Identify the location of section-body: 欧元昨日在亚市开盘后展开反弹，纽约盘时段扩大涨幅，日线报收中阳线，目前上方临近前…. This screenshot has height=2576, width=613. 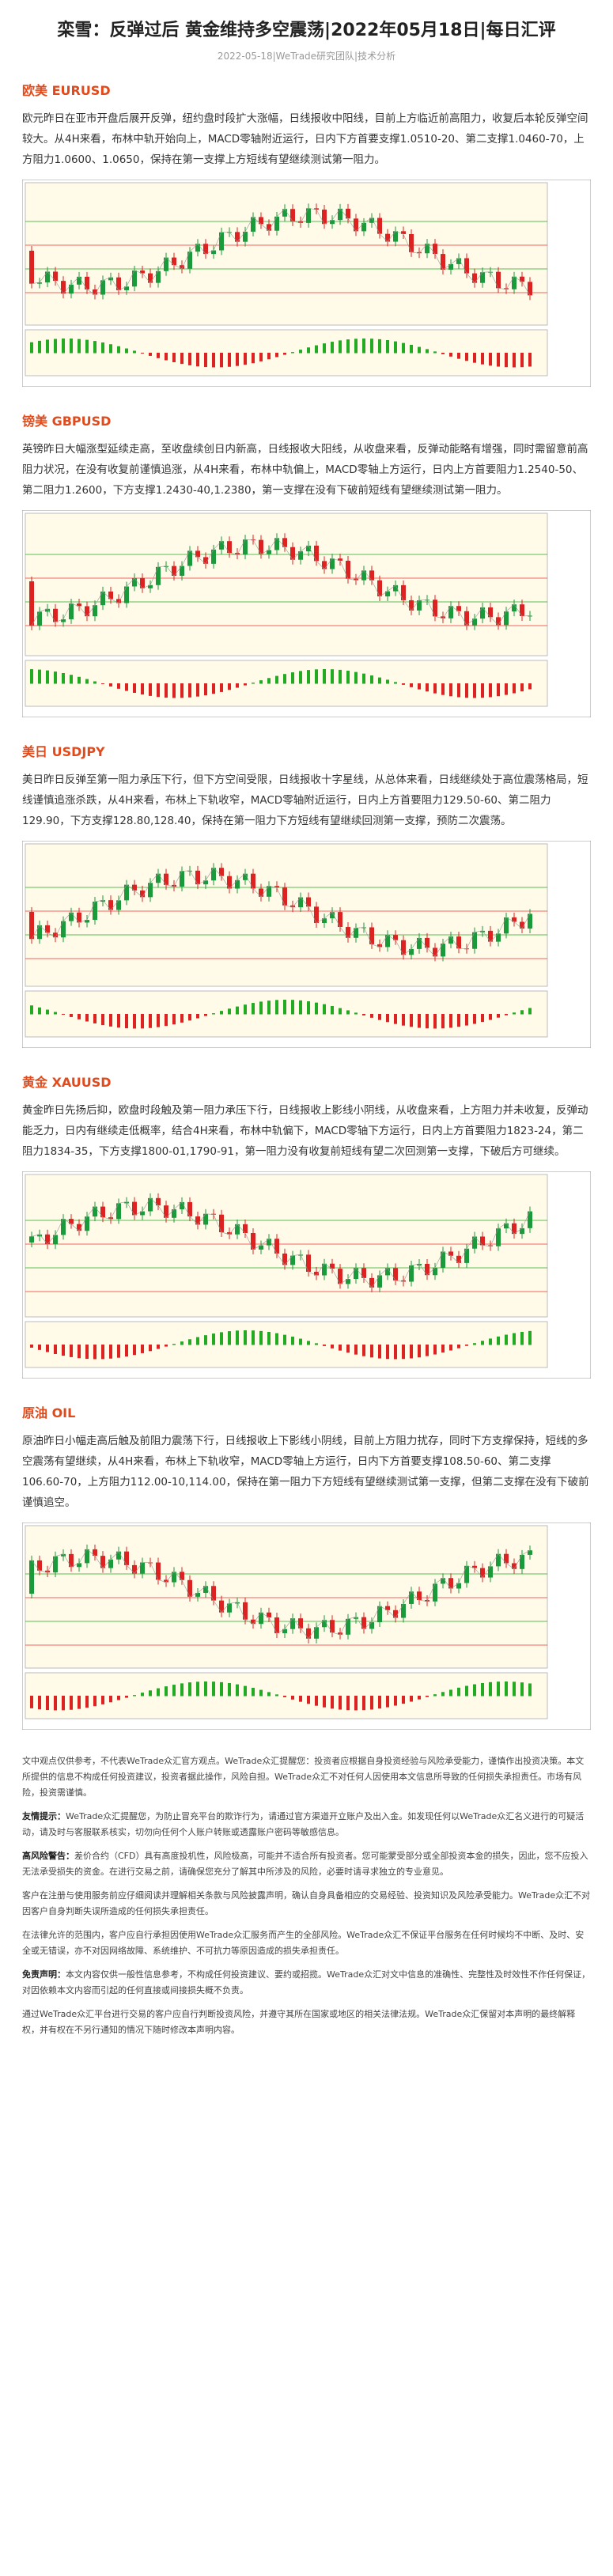
(305, 139).